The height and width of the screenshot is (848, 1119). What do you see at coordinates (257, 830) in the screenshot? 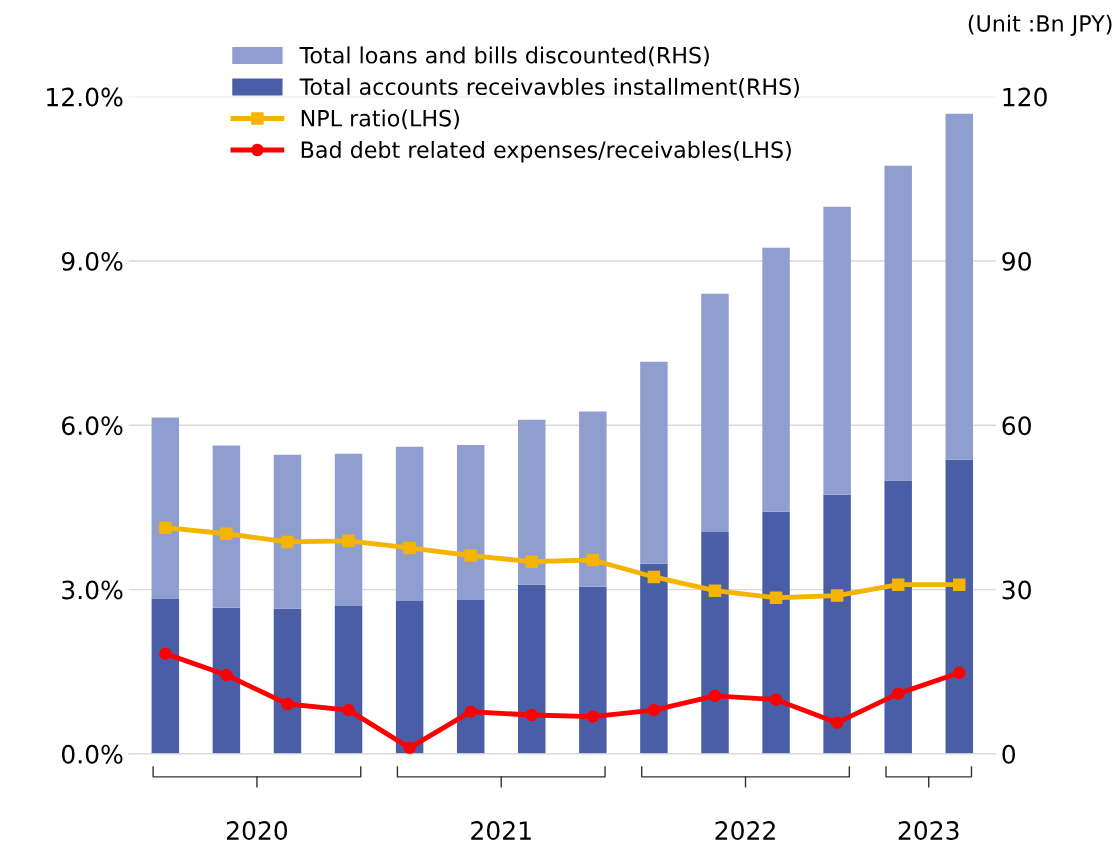
I see `text: 2020` at bounding box center [257, 830].